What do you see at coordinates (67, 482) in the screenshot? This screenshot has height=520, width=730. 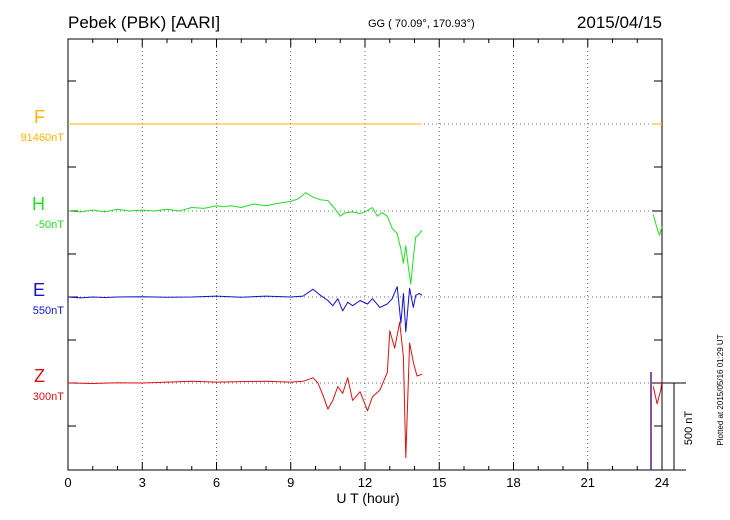 I see `x-tick-label: 0` at bounding box center [67, 482].